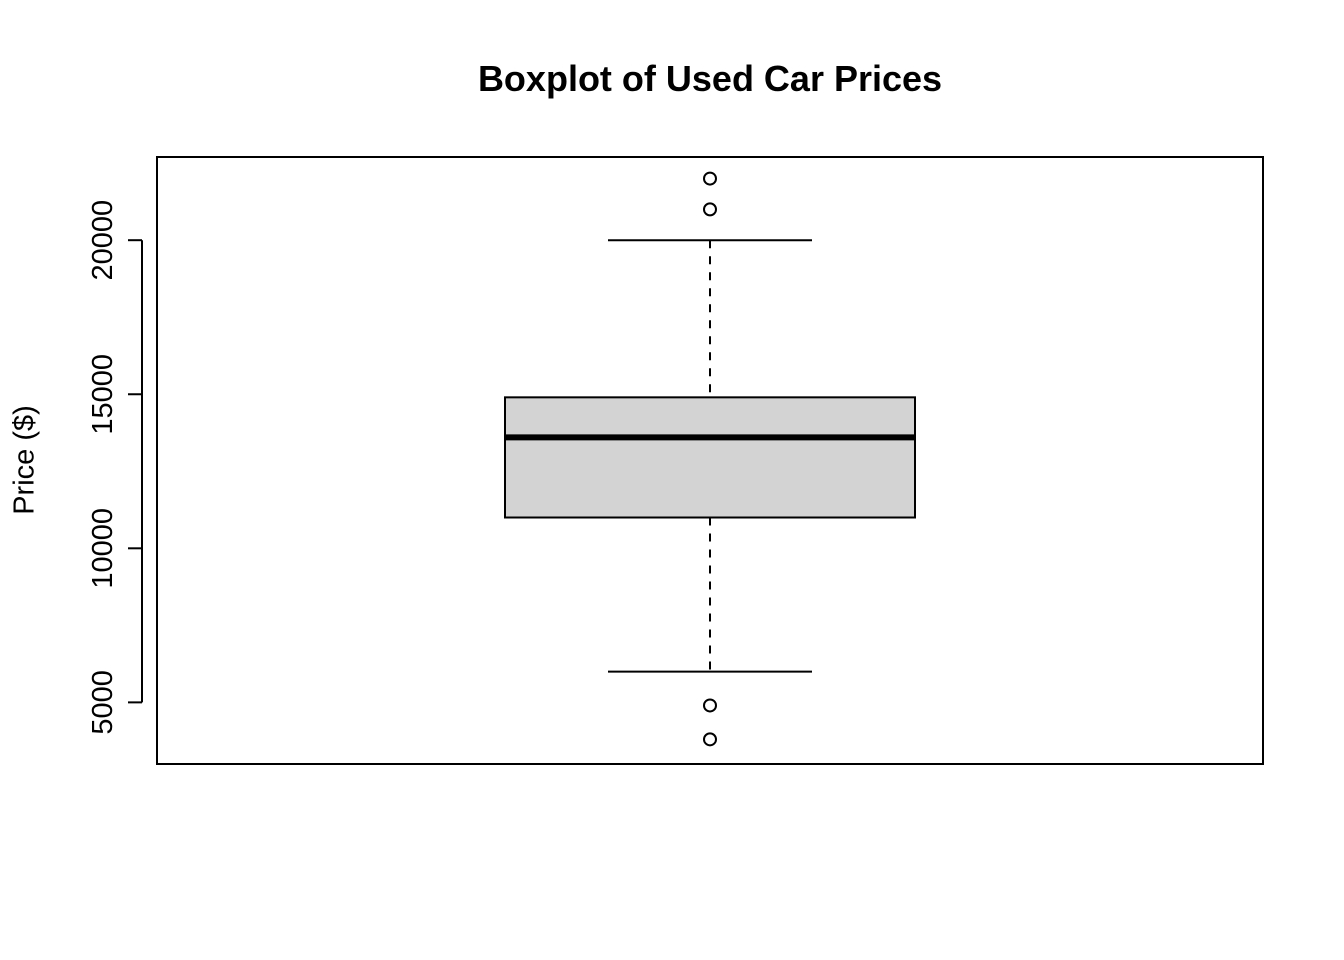  Describe the element at coordinates (114, 467) in the screenshot. I see `y-ticks: 5000 10000 15000 20000` at that location.